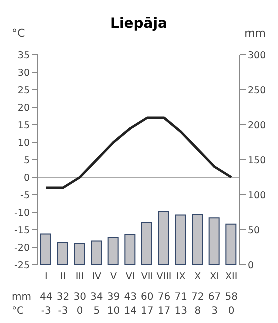 This screenshot has width=278, height=323. I want to click on x-tick-label: XII, so click(232, 277).